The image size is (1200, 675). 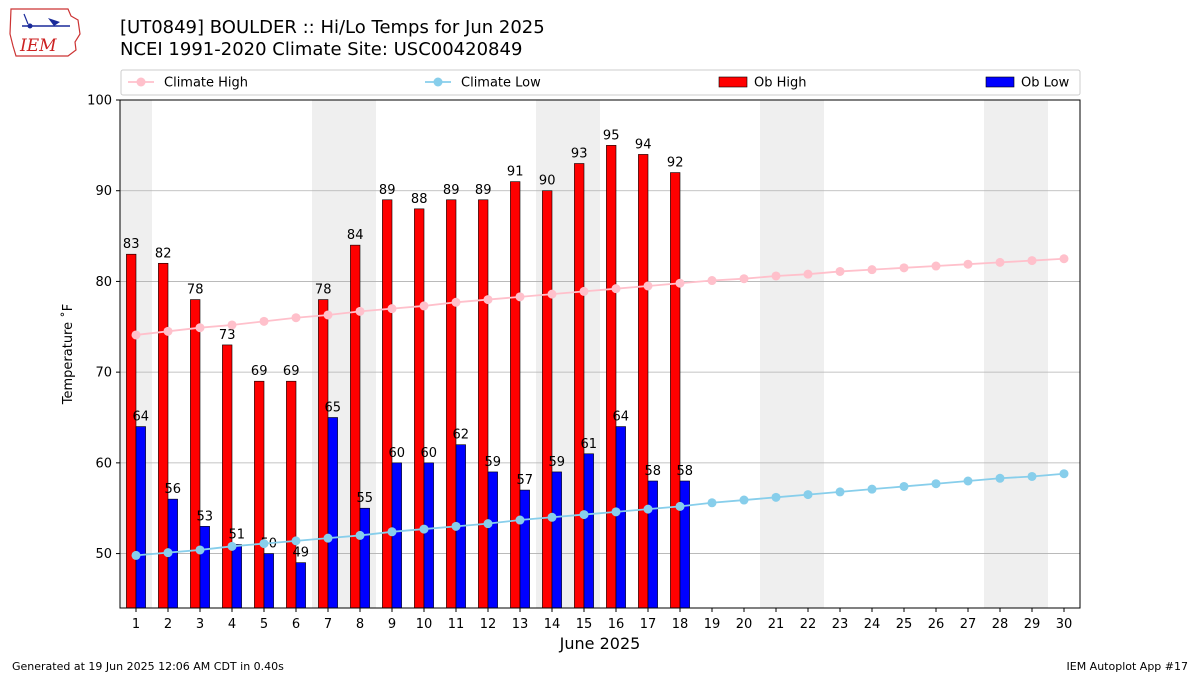 I want to click on ob-high-label: 90, so click(x=547, y=181).